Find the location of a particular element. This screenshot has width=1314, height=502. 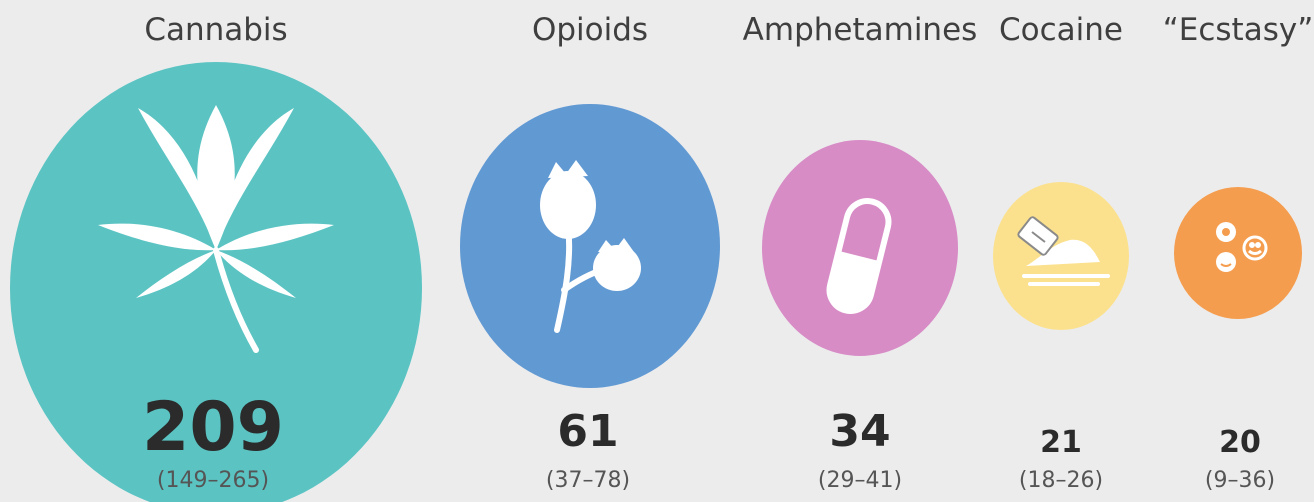

category-label-ecstasy: “Ecstasy” is located at coordinates (1238, 30).